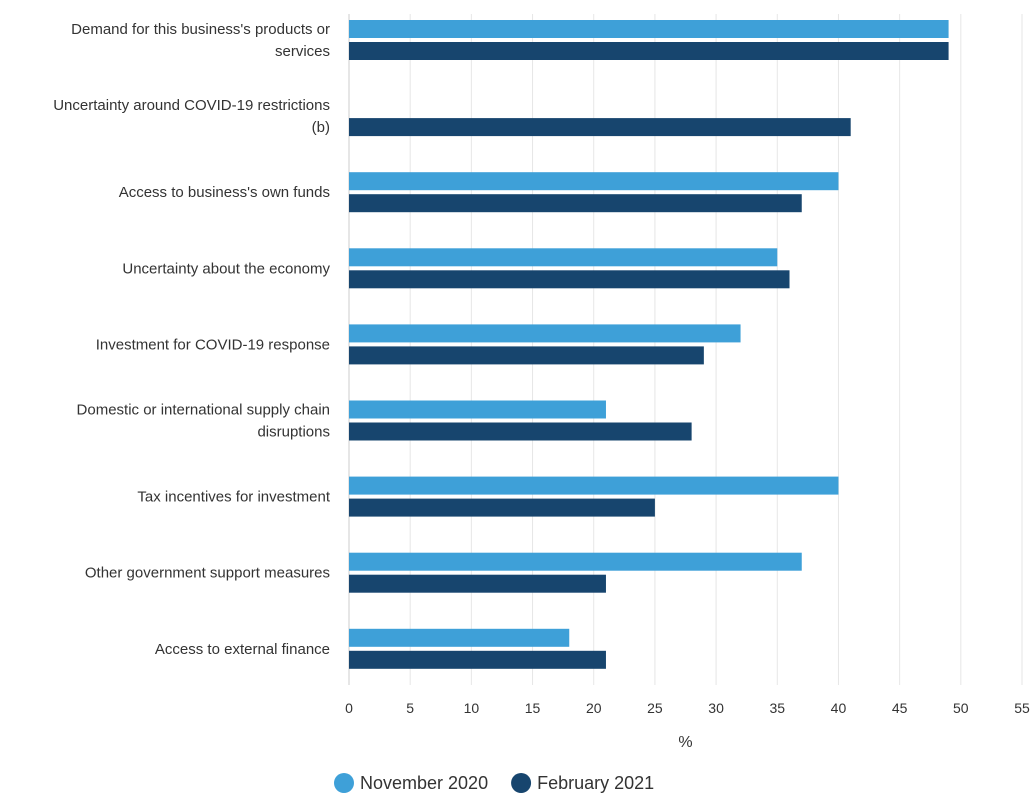  Describe the element at coordinates (900, 708) in the screenshot. I see `x-tick-label: 45` at that location.